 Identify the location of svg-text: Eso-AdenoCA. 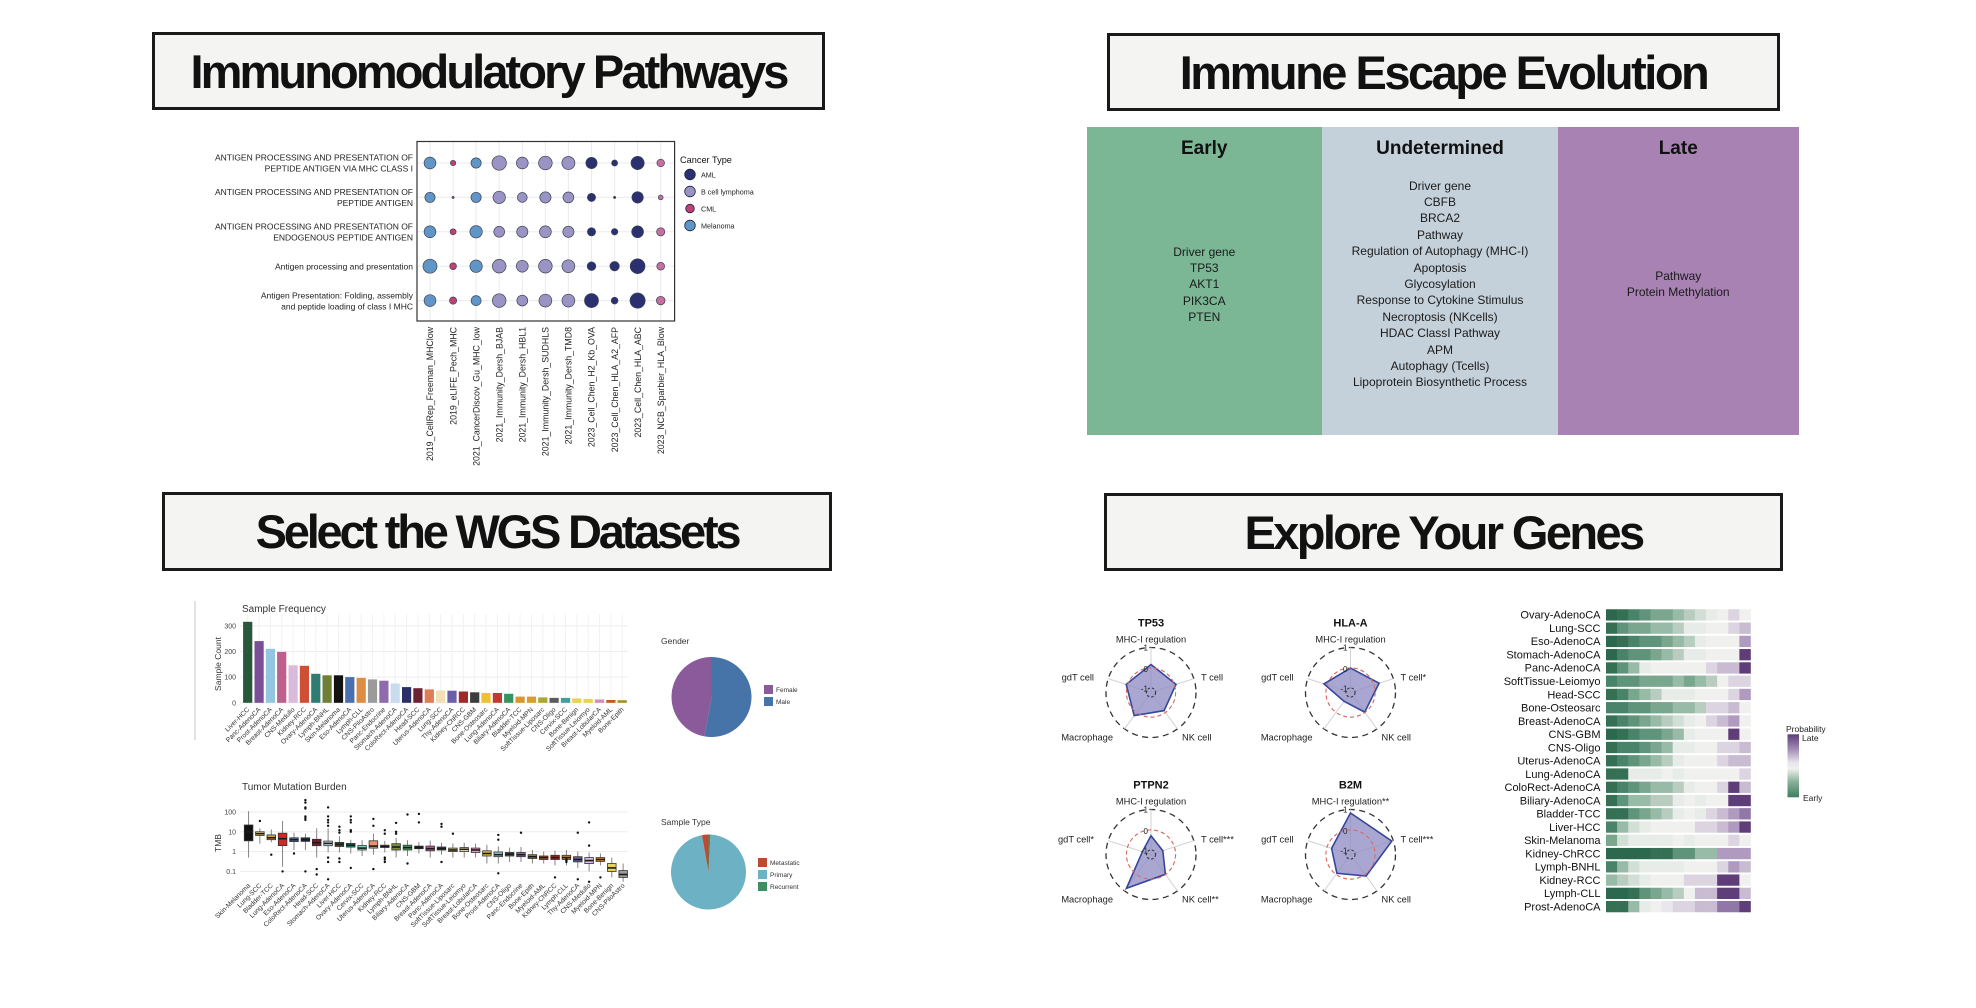
(1566, 642).